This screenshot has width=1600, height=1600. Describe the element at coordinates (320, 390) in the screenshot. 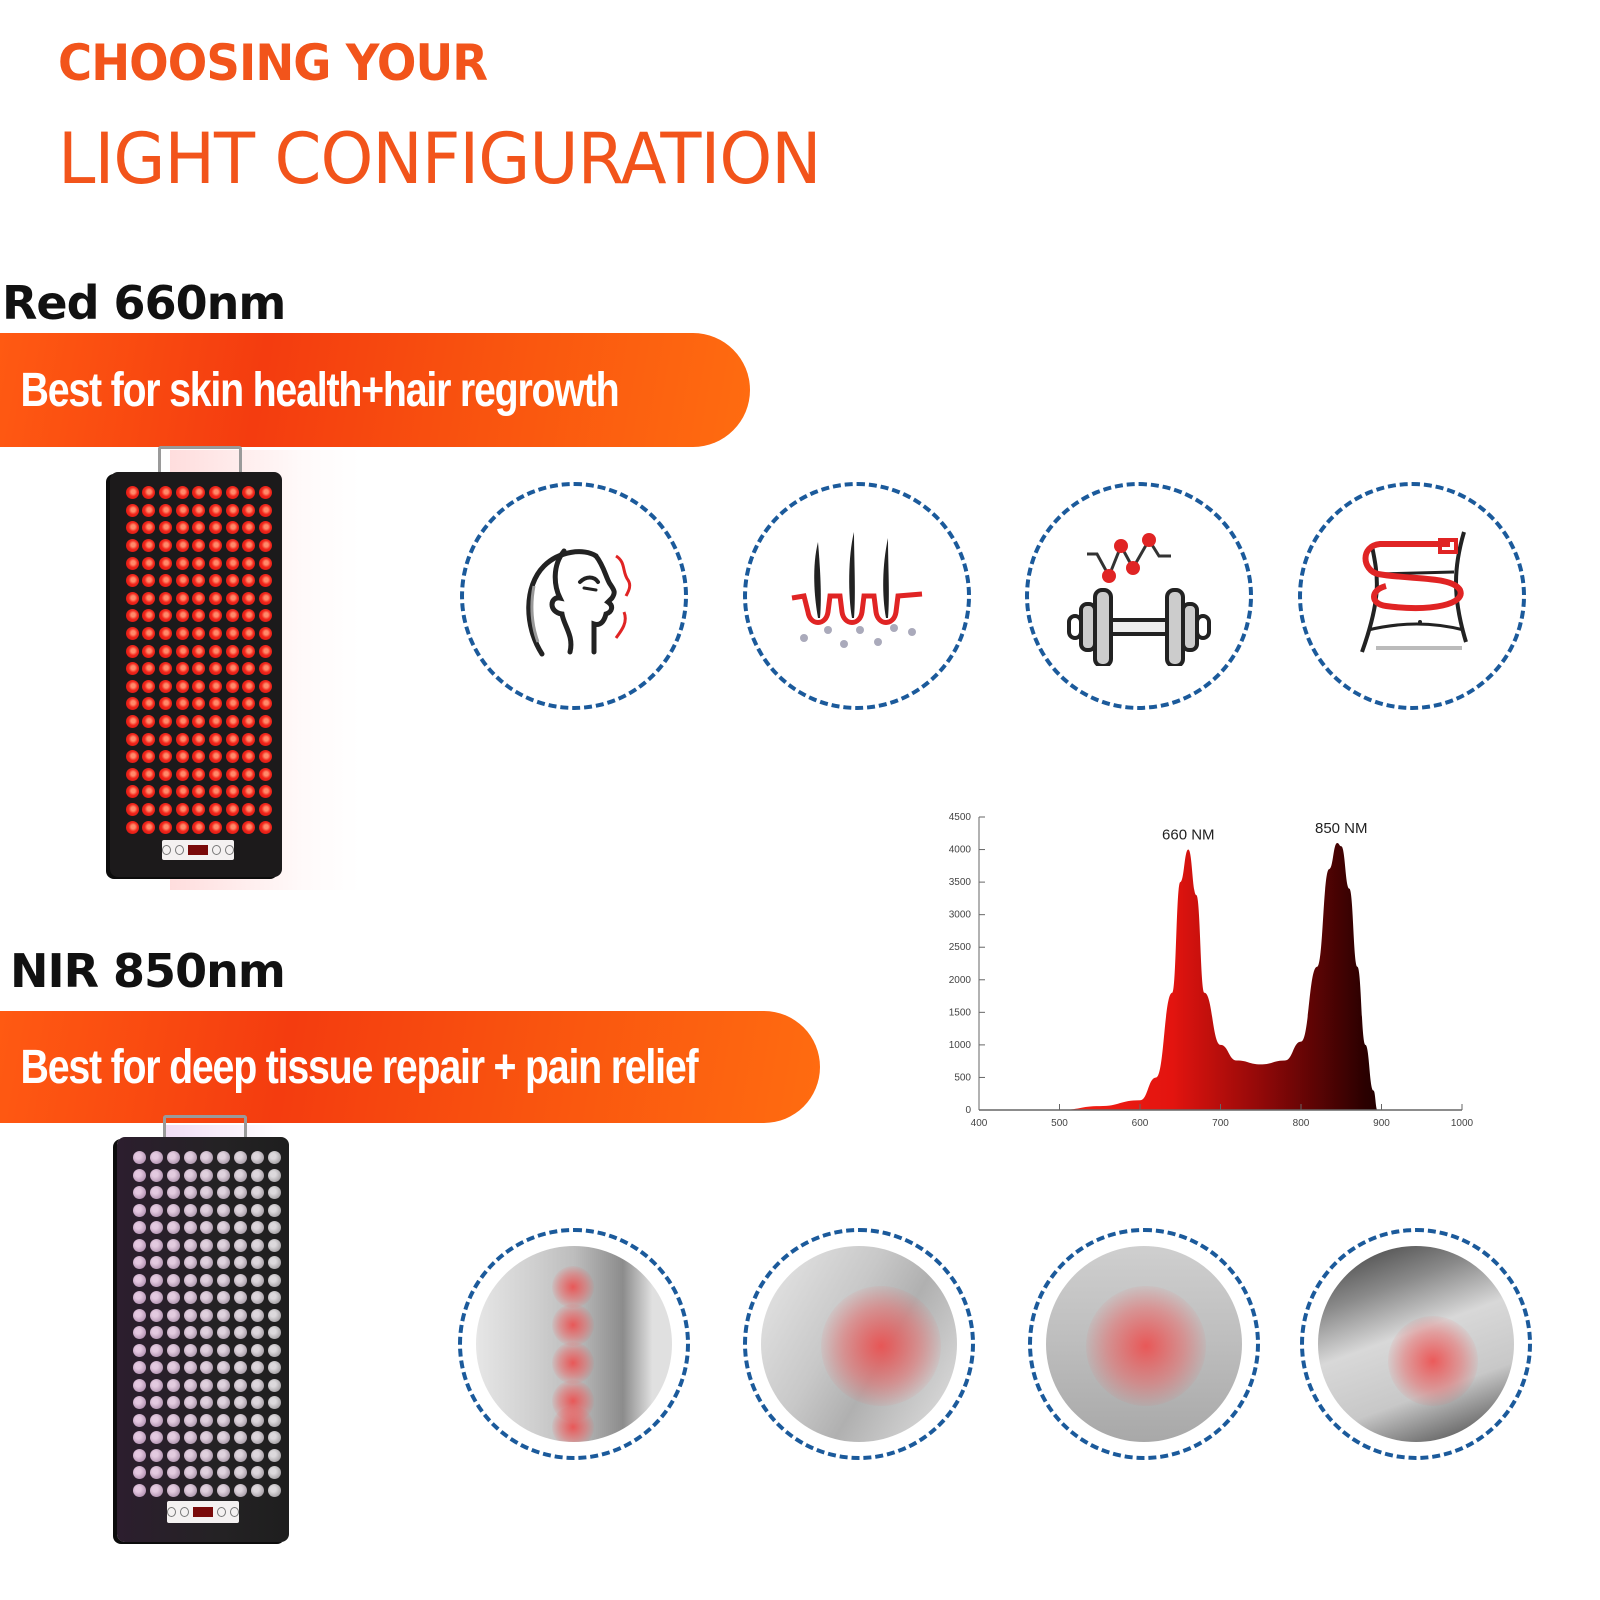

I see `banner-red-text: Best for skin health+hair regrowth` at that location.